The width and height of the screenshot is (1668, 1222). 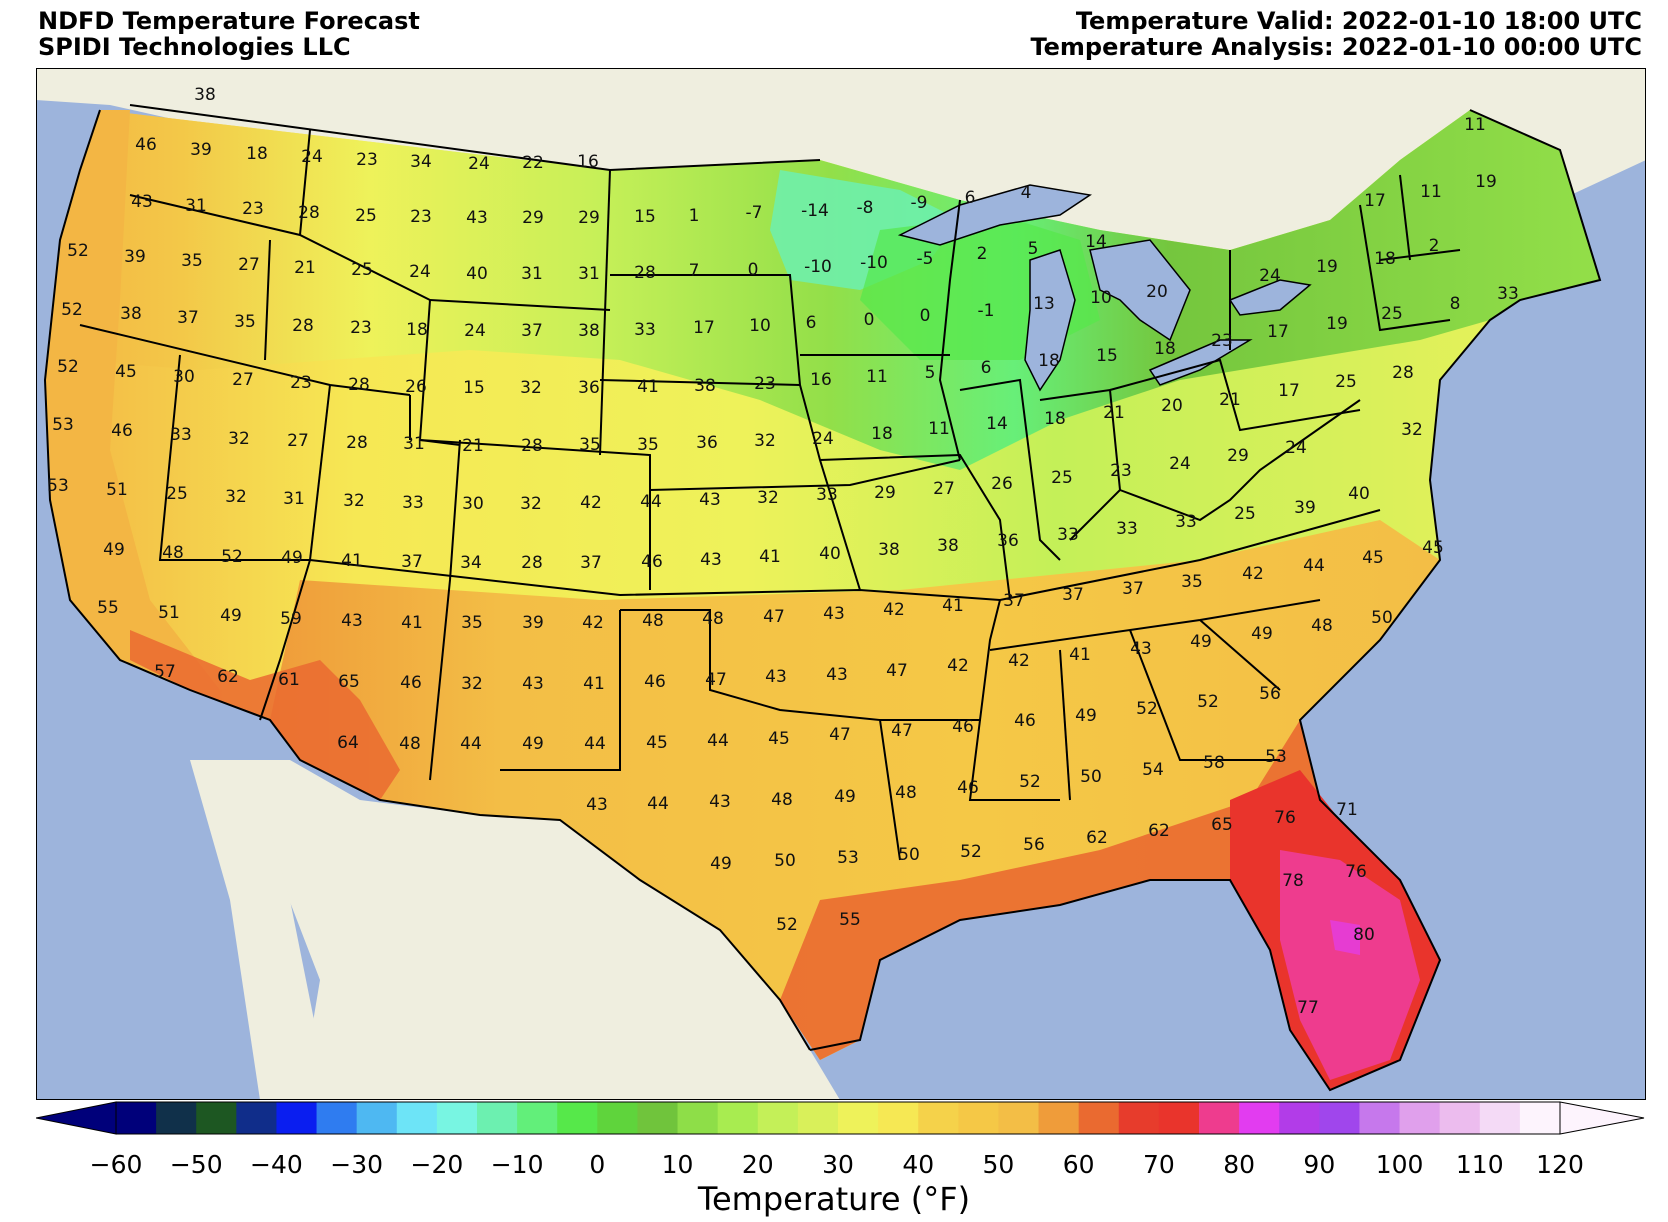 What do you see at coordinates (291, 619) in the screenshot?
I see `station-temp-label: 59` at bounding box center [291, 619].